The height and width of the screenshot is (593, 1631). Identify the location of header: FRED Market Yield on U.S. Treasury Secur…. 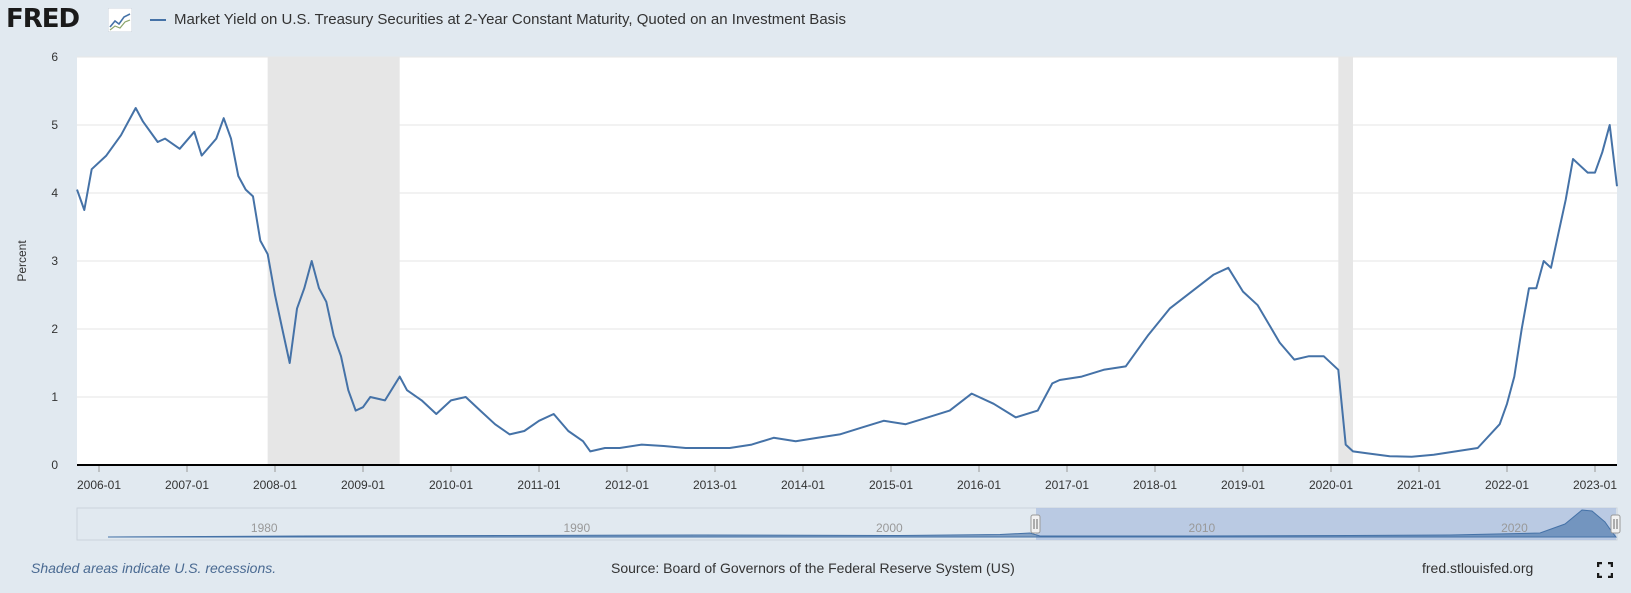
(815, 20).